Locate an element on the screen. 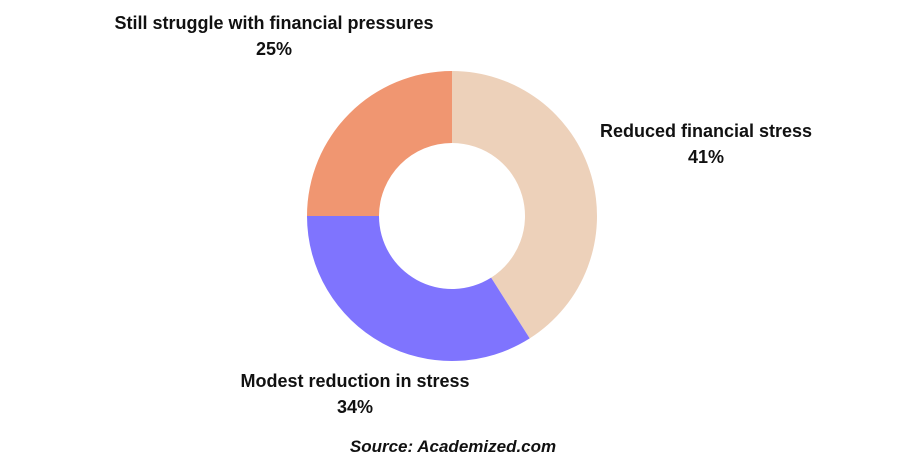 This screenshot has width=906, height=467. slice-label: Reduced financial stress is located at coordinates (706, 131).